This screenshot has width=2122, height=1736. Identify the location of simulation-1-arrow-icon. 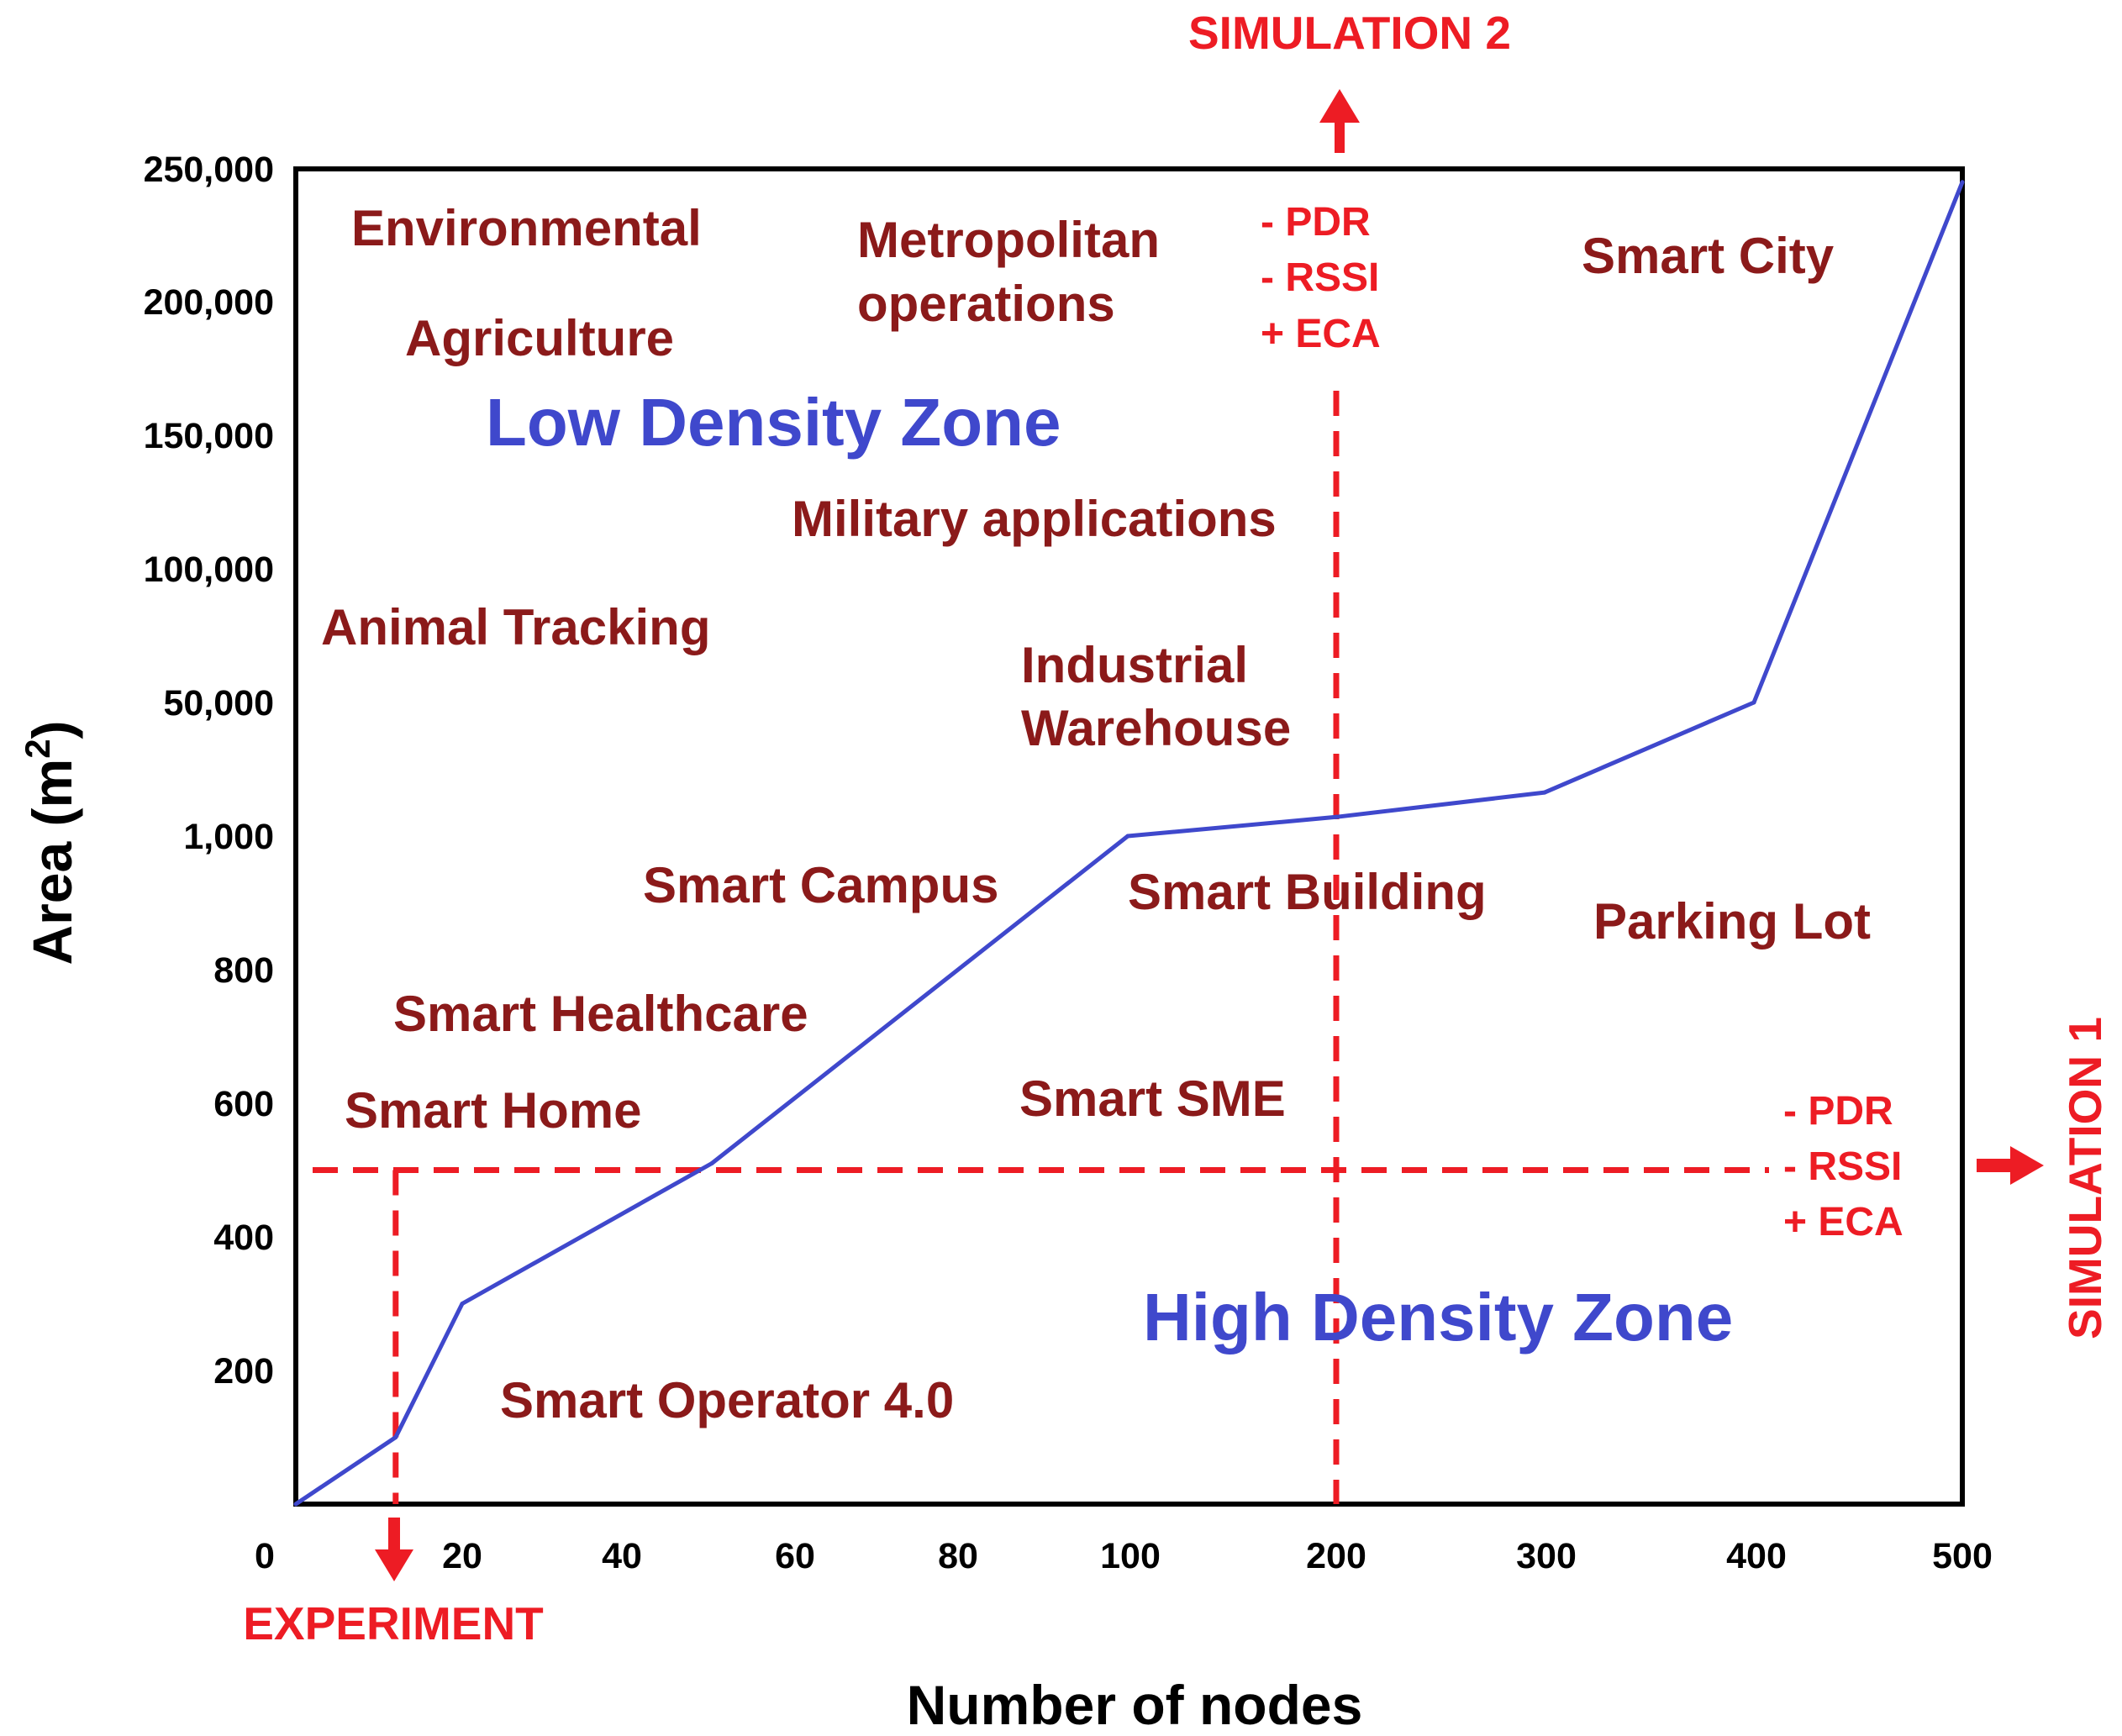
(2010, 1165).